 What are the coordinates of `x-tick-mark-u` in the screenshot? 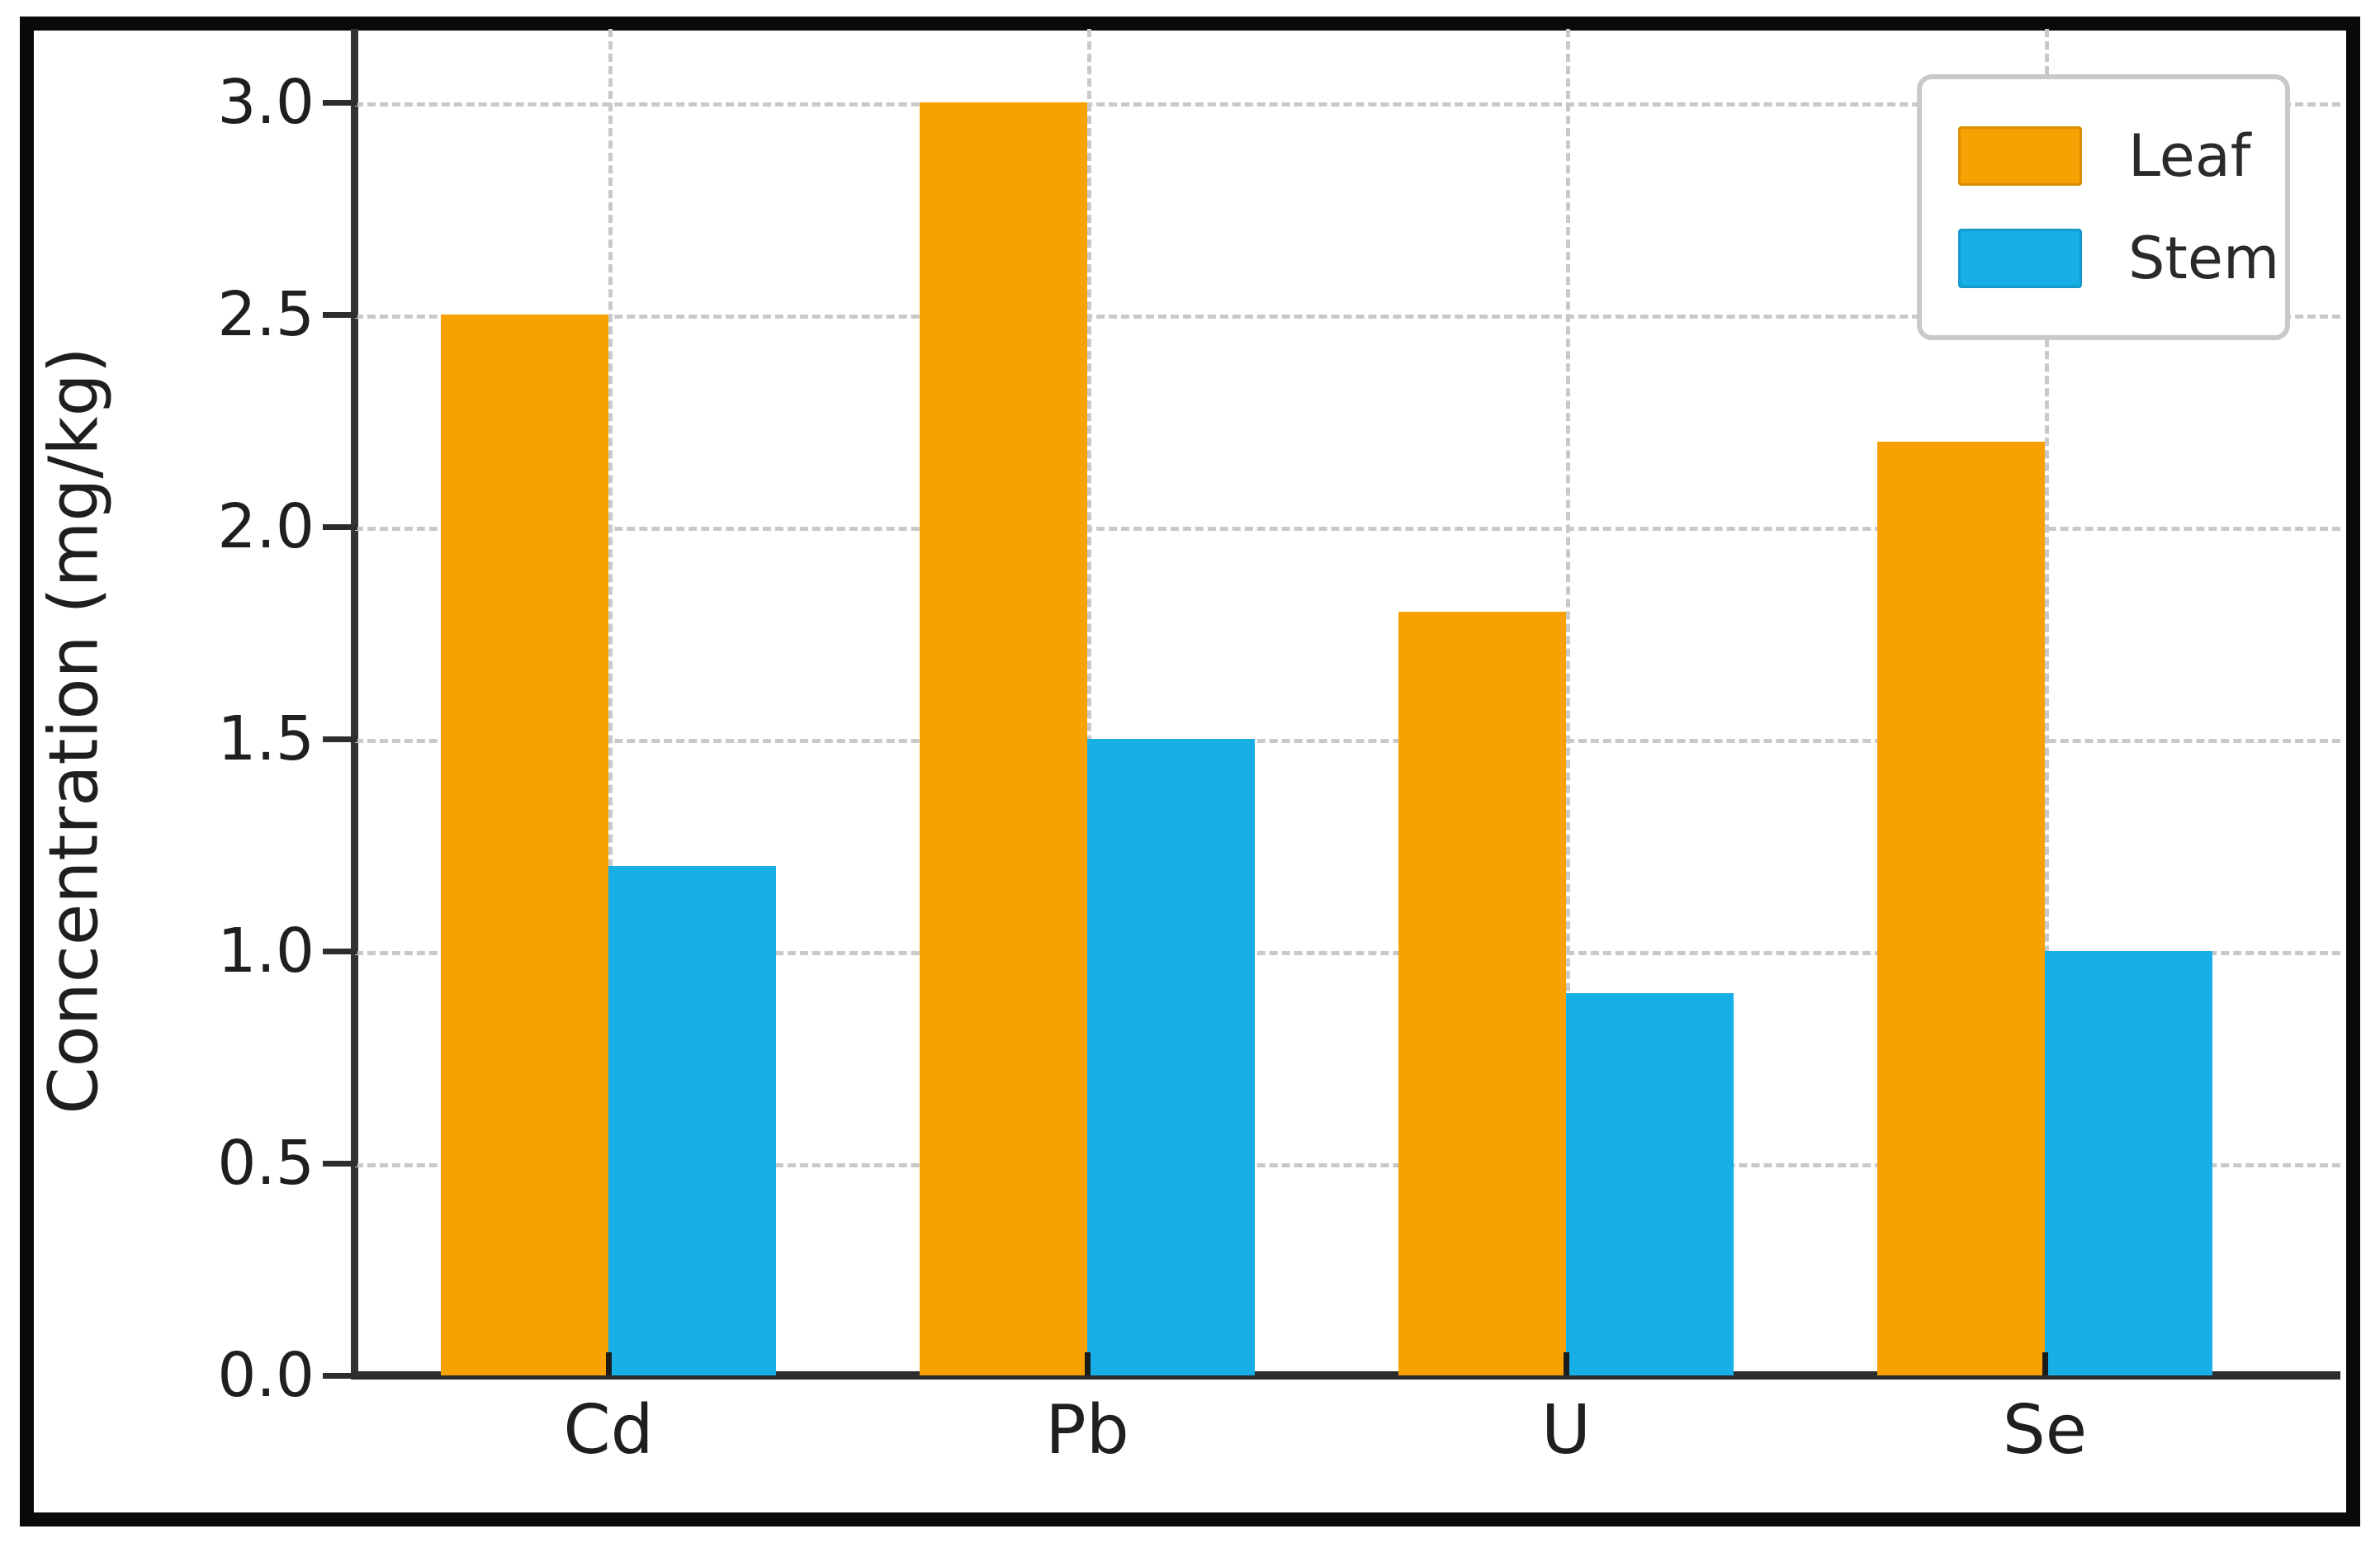 It's located at (1566, 1363).